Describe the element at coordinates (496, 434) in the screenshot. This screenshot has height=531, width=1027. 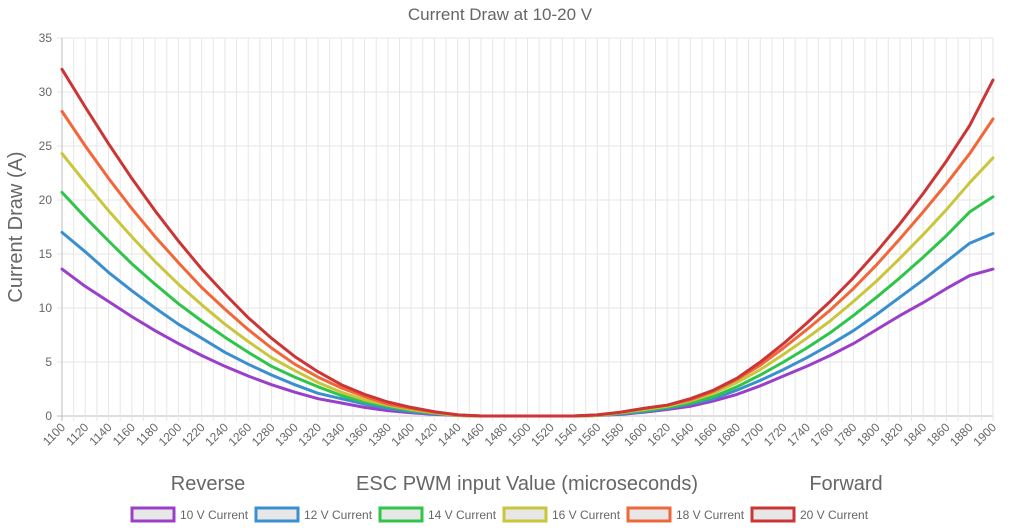
I see `x-tick-label: 1480` at that location.